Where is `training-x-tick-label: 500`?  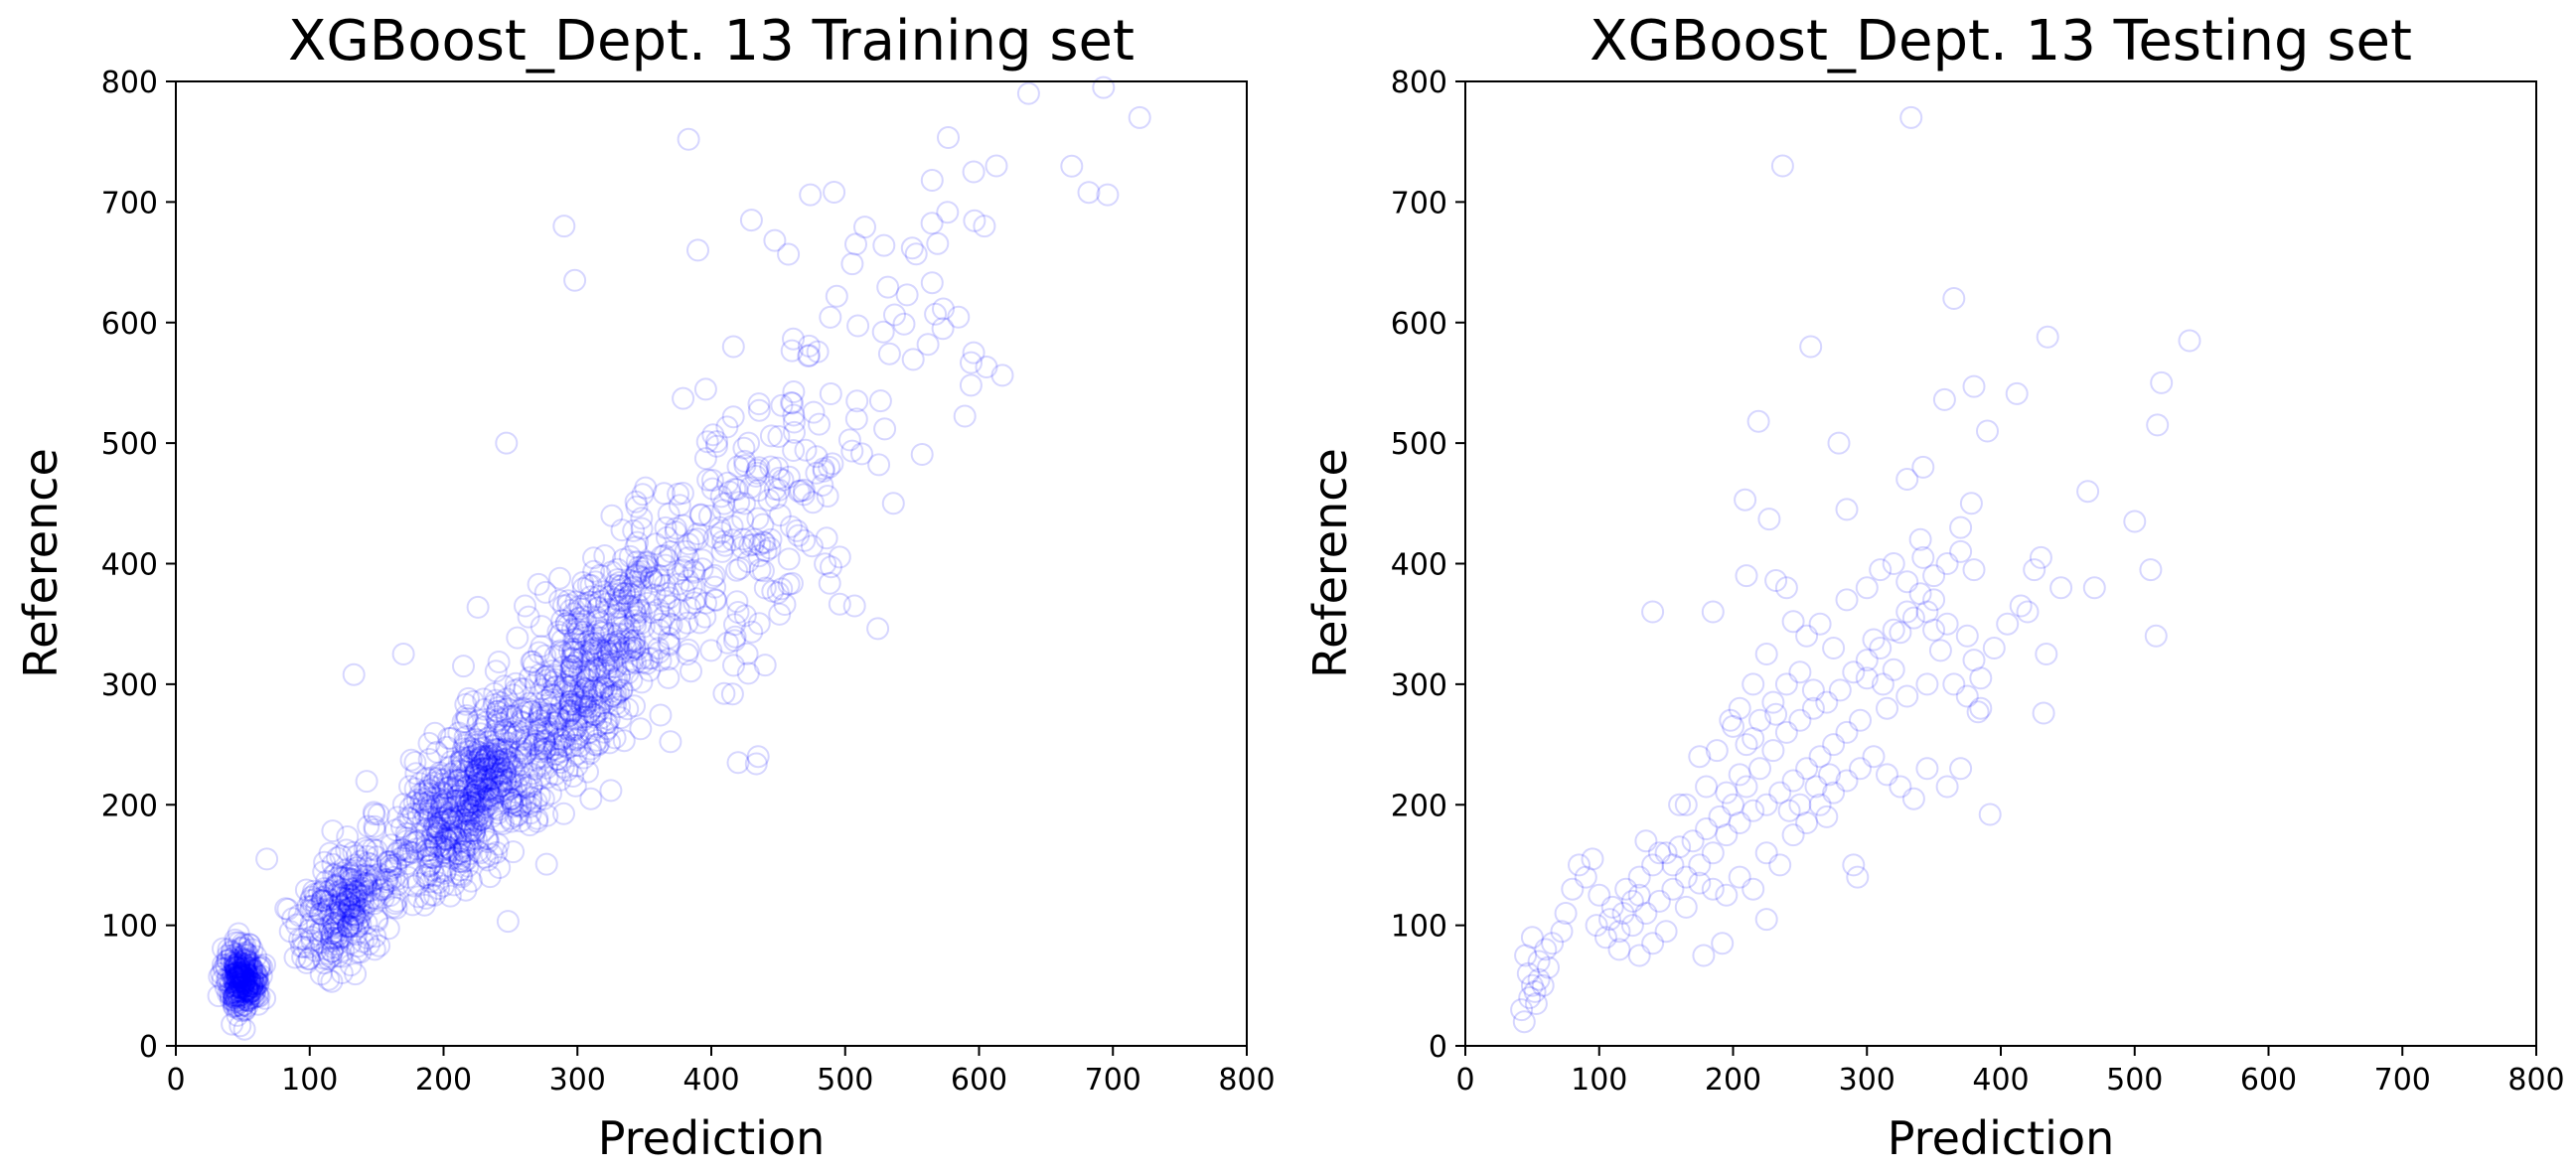
training-x-tick-label: 500 is located at coordinates (845, 1081).